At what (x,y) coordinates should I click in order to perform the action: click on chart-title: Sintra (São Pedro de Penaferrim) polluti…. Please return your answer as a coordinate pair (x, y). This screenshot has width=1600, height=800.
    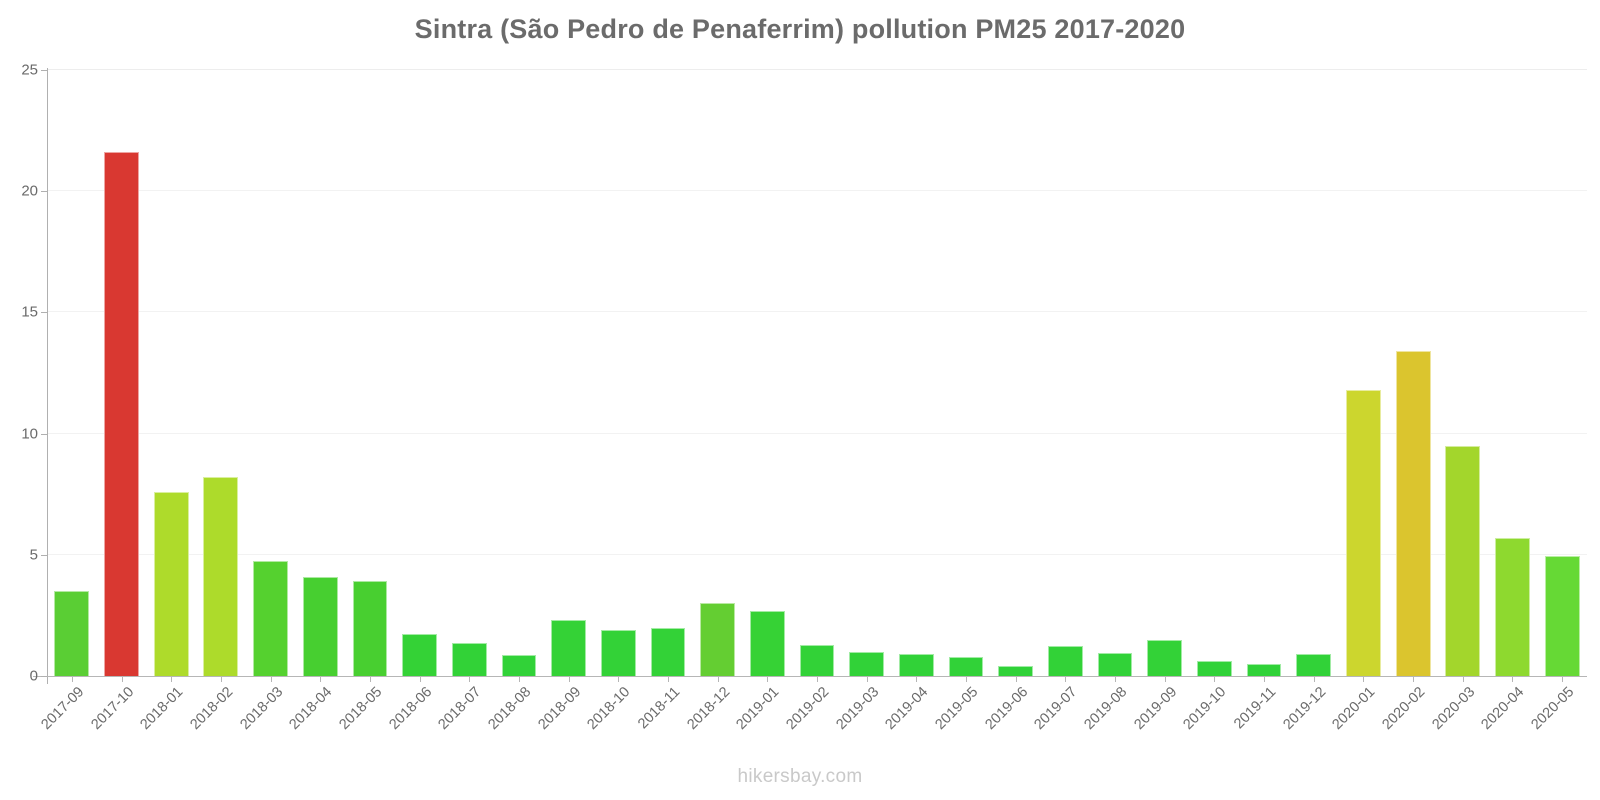
    Looking at the image, I should click on (800, 29).